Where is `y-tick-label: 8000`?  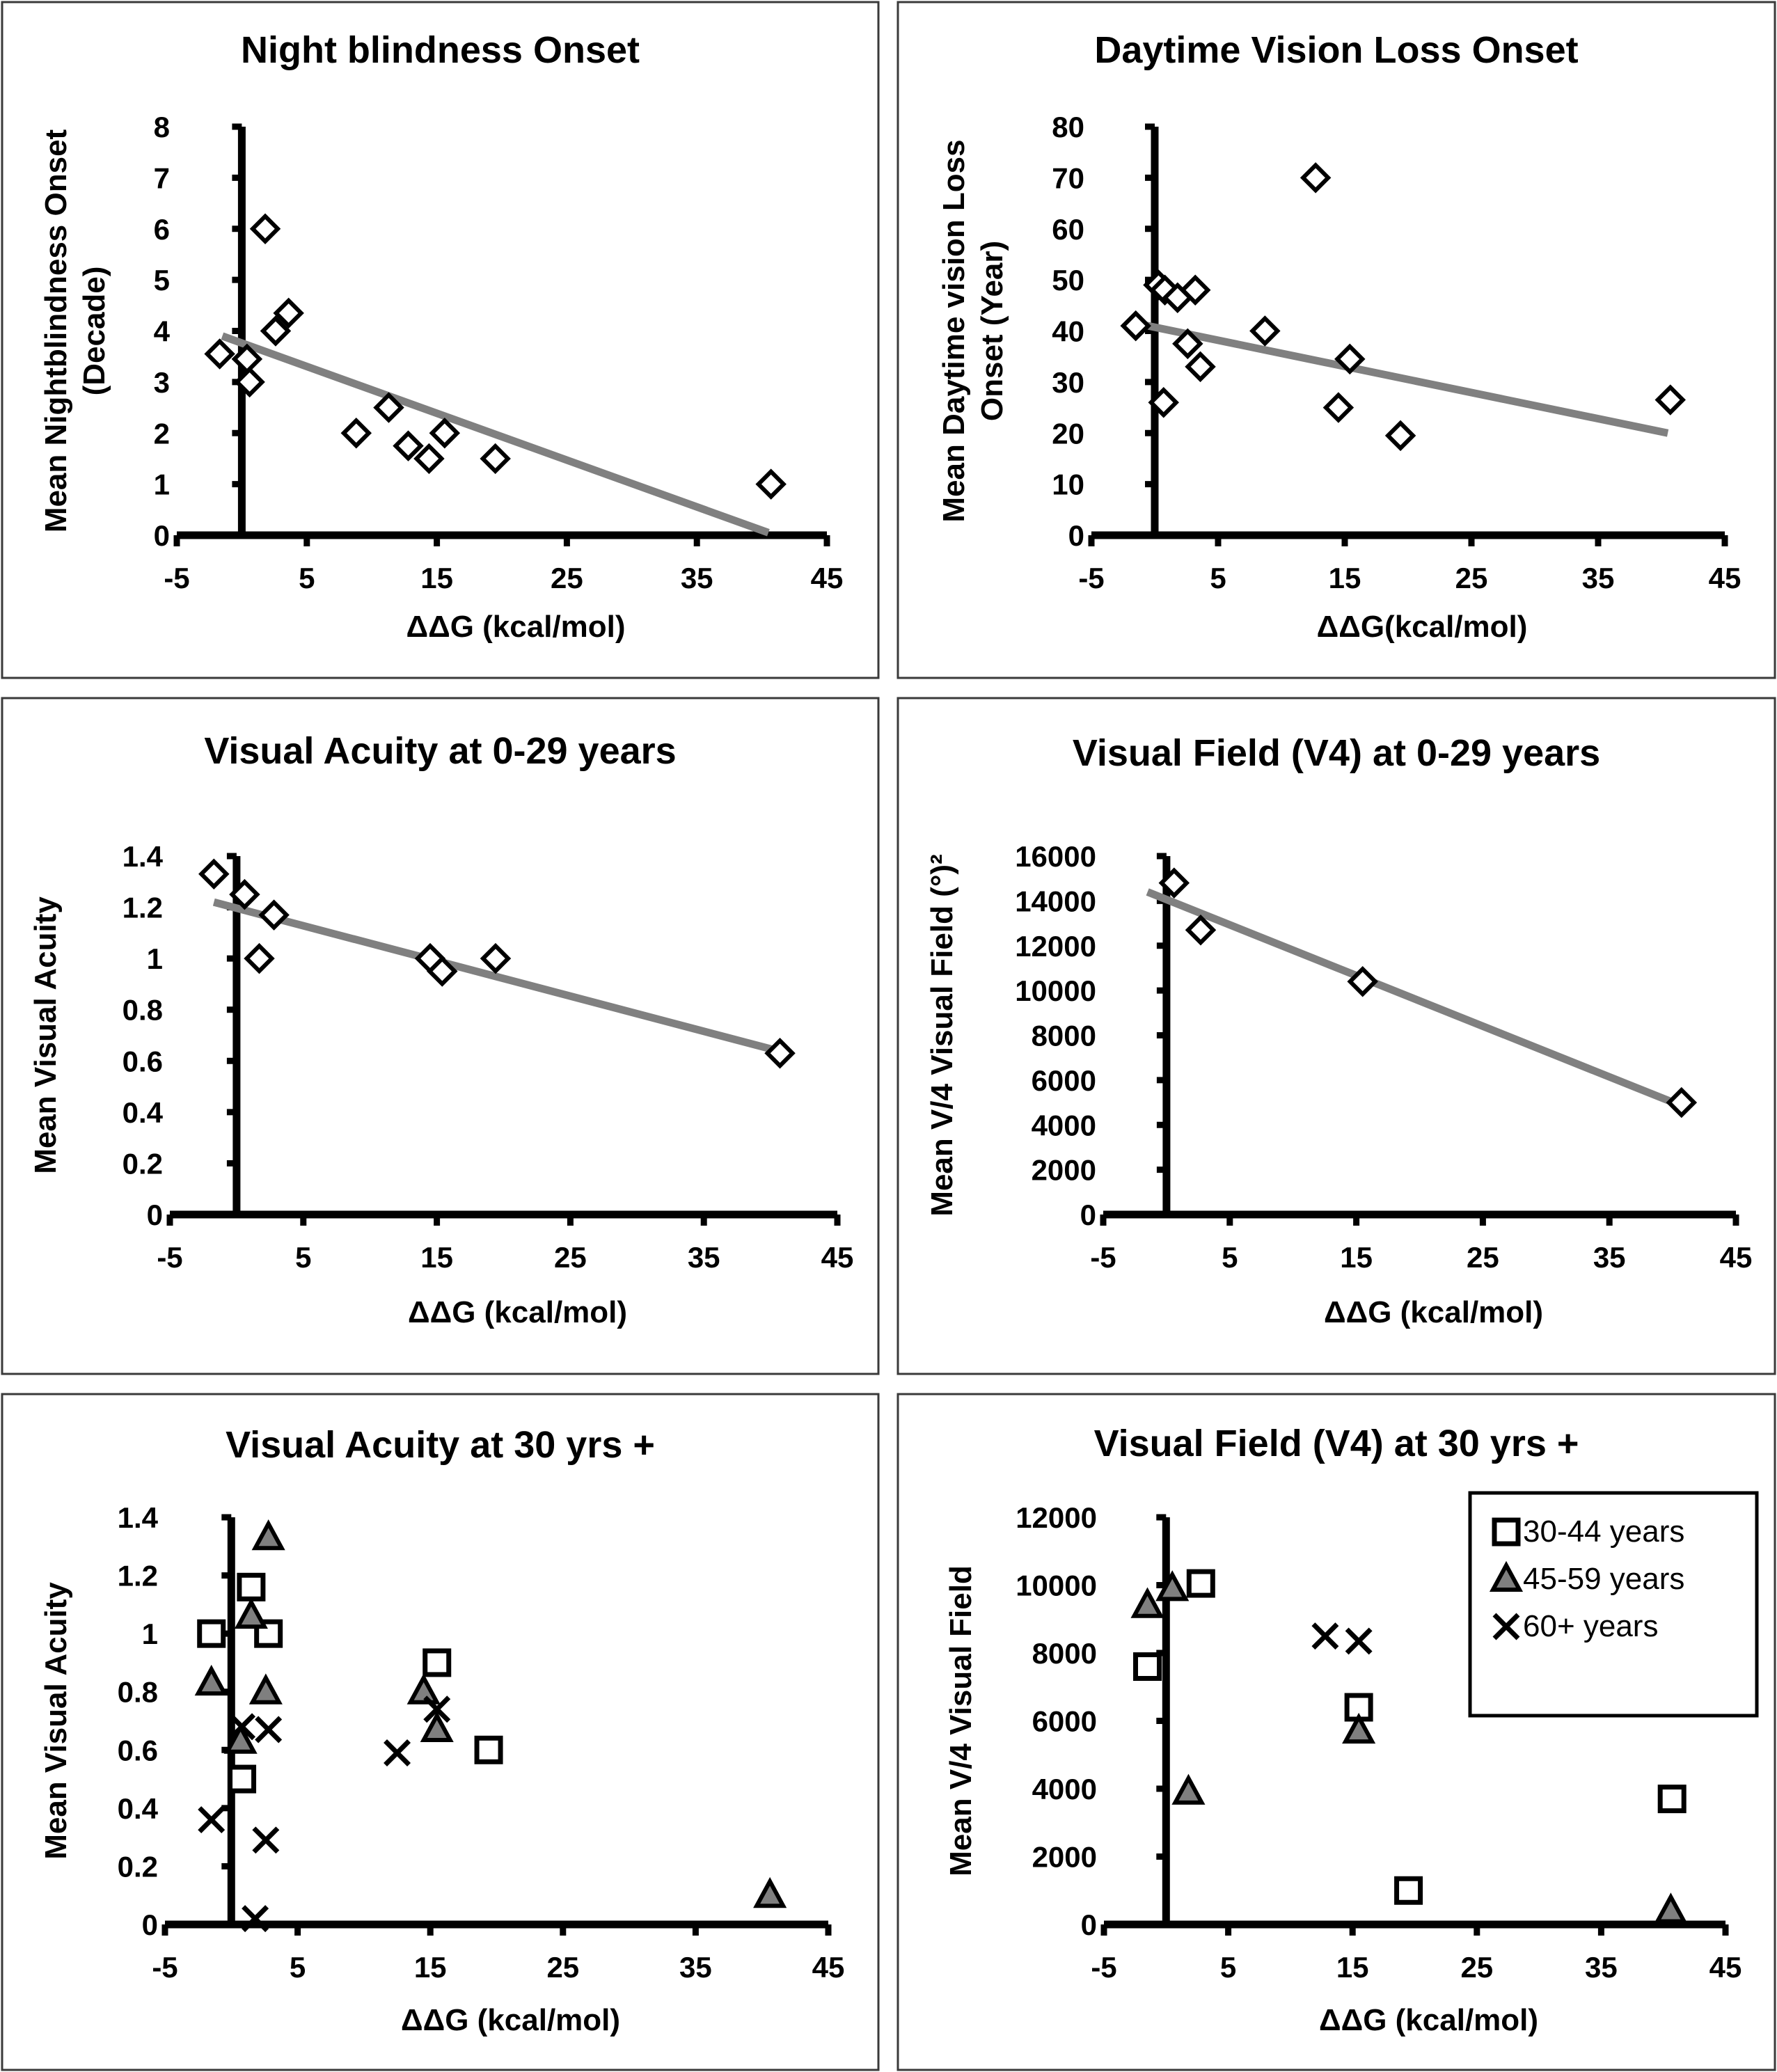 y-tick-label: 8000 is located at coordinates (1064, 1036).